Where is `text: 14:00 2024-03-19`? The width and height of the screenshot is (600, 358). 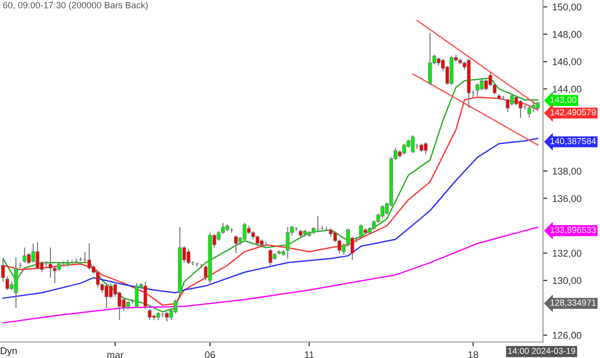
text: 14:00 2024-03-19 is located at coordinates (542, 351).